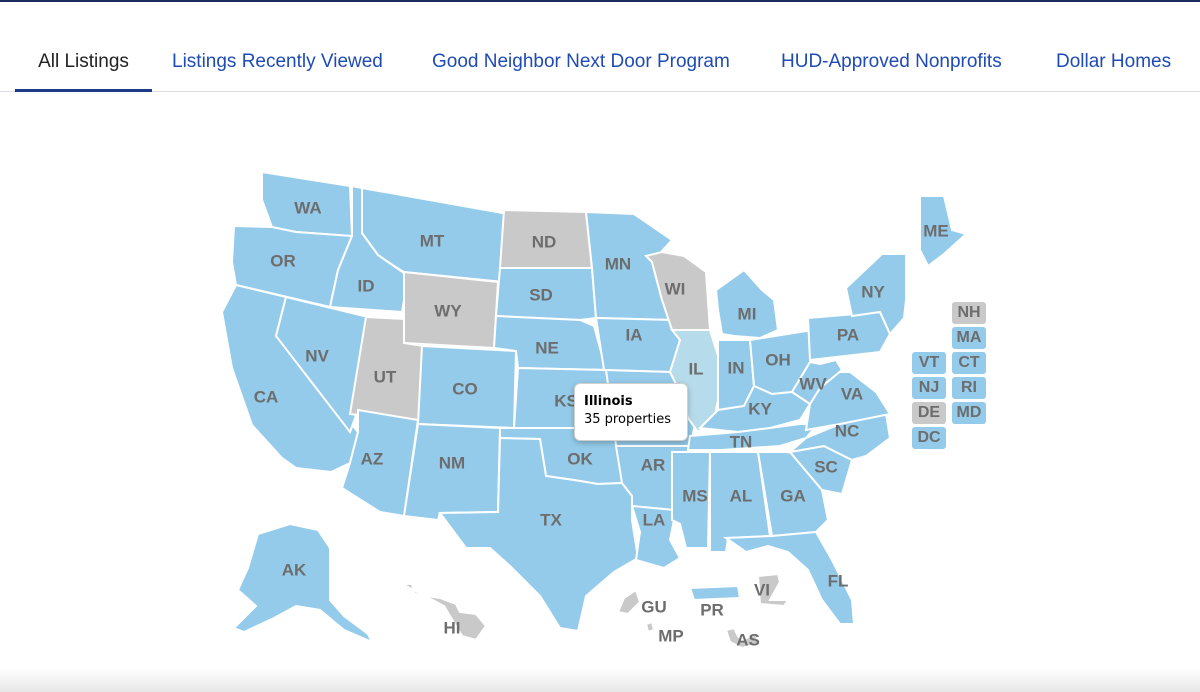 Image resolution: width=1200 pixels, height=692 pixels. I want to click on state-pr, so click(715, 593).